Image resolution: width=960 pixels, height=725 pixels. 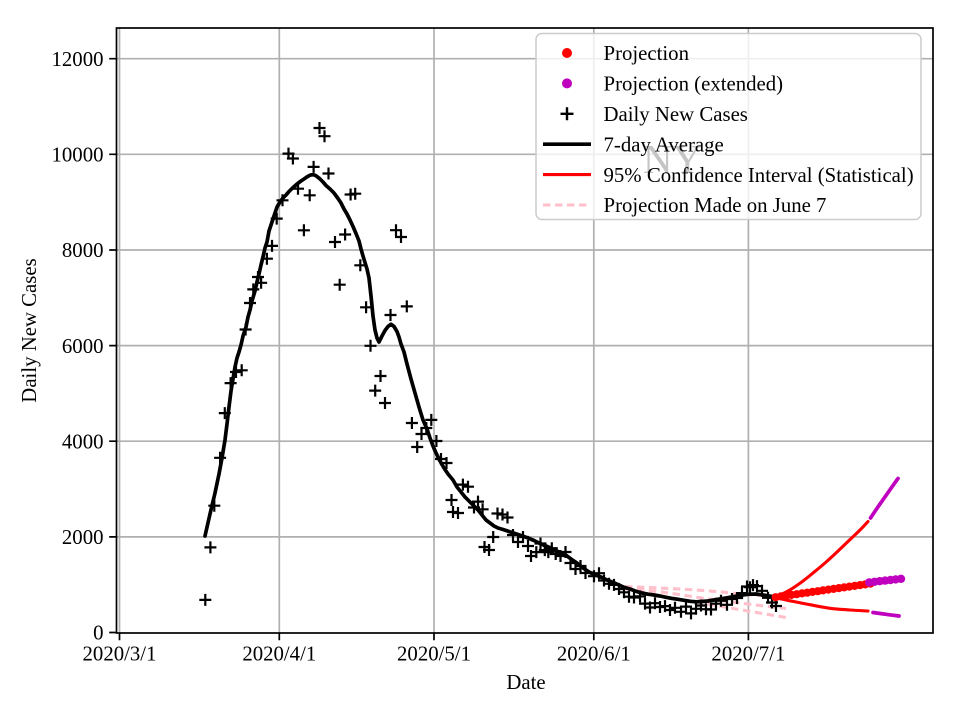 What do you see at coordinates (78, 59) in the screenshot?
I see `svg-text: 12000` at bounding box center [78, 59].